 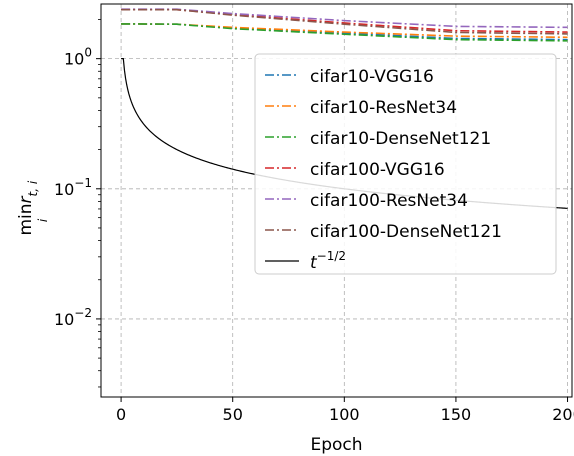 What do you see at coordinates (26, 219) in the screenshot?
I see `y-label-main: min` at bounding box center [26, 219].